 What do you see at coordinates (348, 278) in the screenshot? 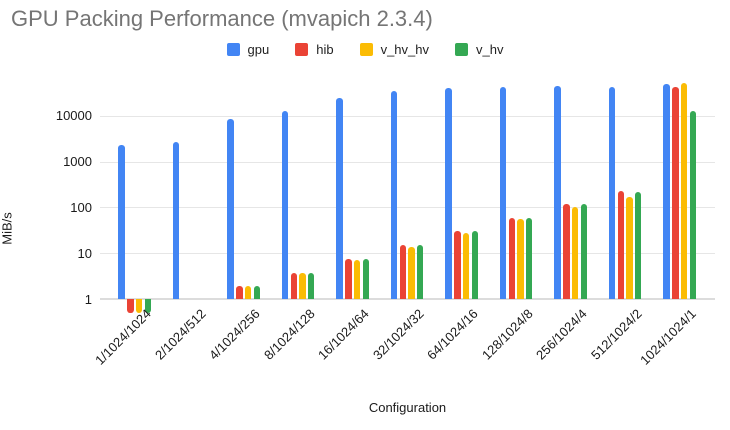
I see `bar-hib-16/1024/64` at bounding box center [348, 278].